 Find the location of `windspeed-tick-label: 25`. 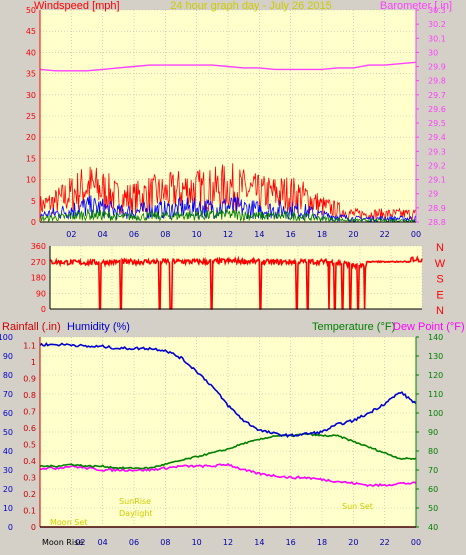

windspeed-tick-label: 25 is located at coordinates (31, 116).